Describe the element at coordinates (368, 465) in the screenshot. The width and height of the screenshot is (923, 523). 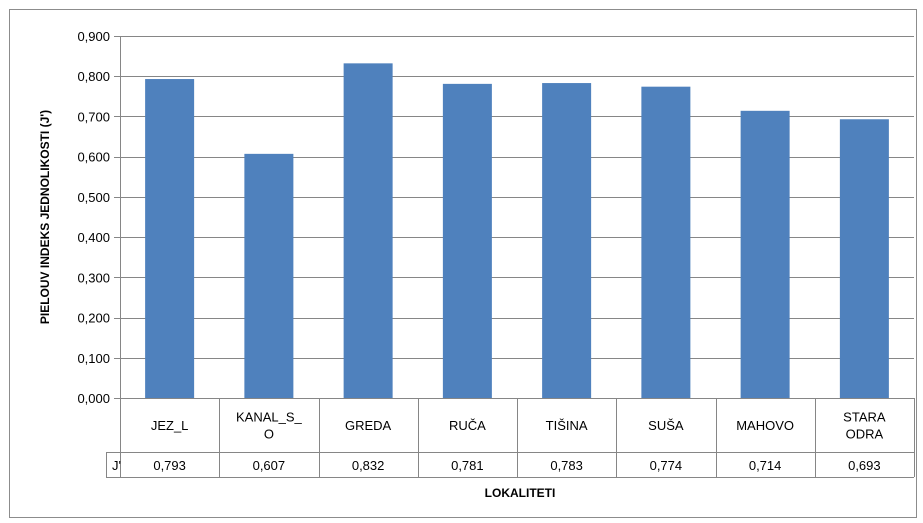
I see `table-value: 0,832` at that location.